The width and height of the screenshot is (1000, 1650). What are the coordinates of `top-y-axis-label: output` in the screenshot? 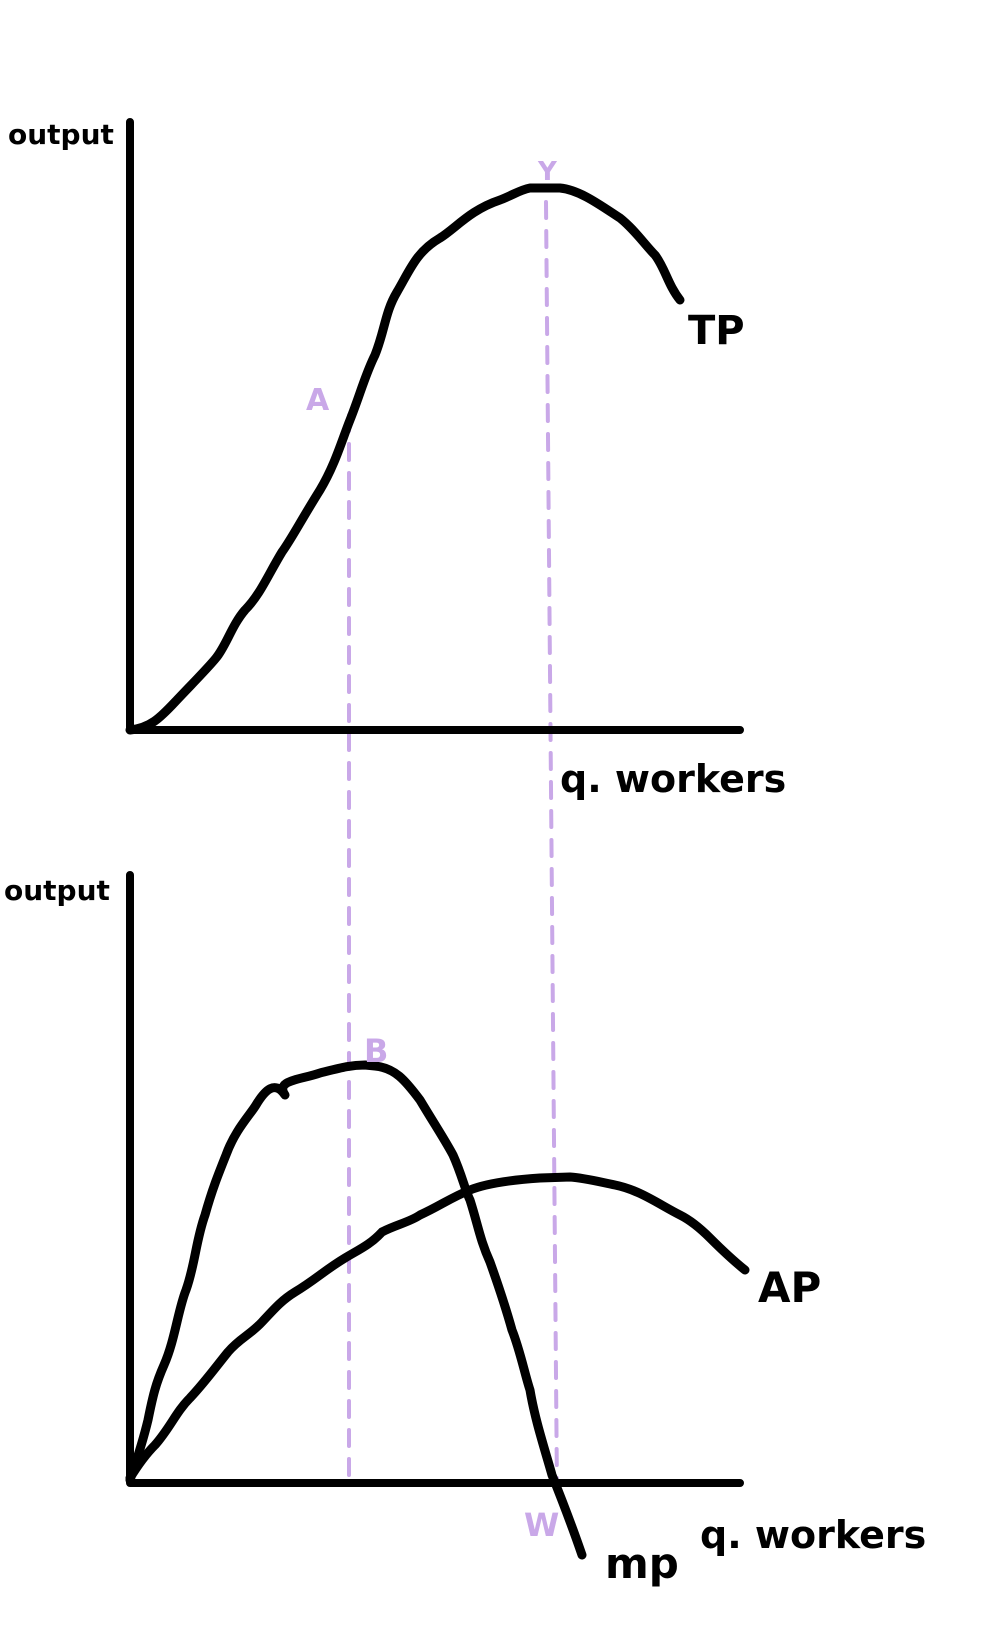 It's located at (61, 134).